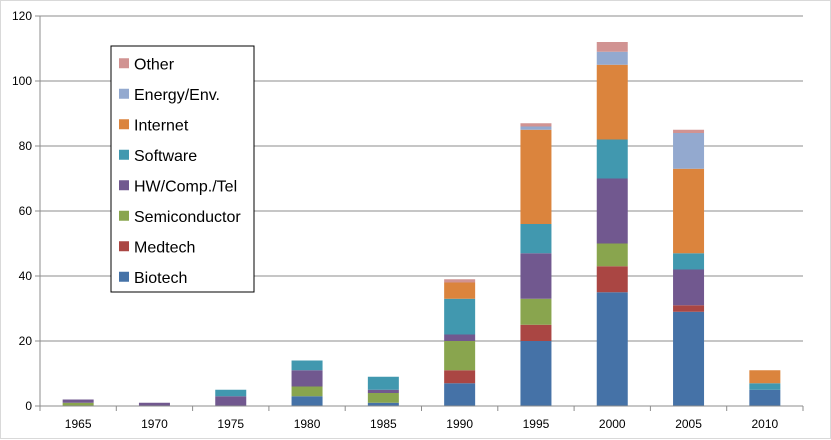  Describe the element at coordinates (612, 349) in the screenshot. I see `bar-segment-biotech-2000` at that location.